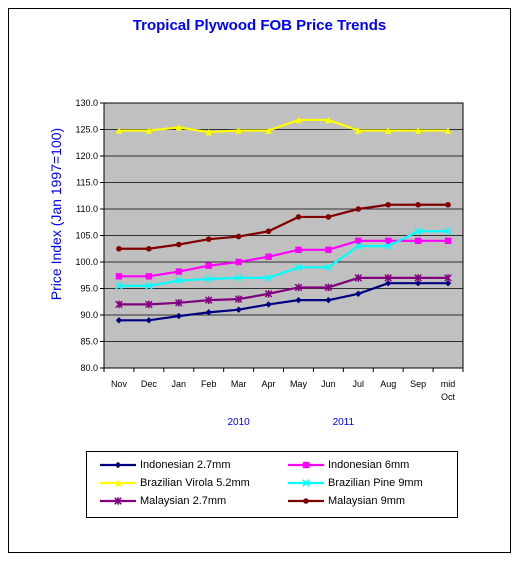  What do you see at coordinates (299, 384) in the screenshot?
I see `x-tick-label: May` at bounding box center [299, 384].